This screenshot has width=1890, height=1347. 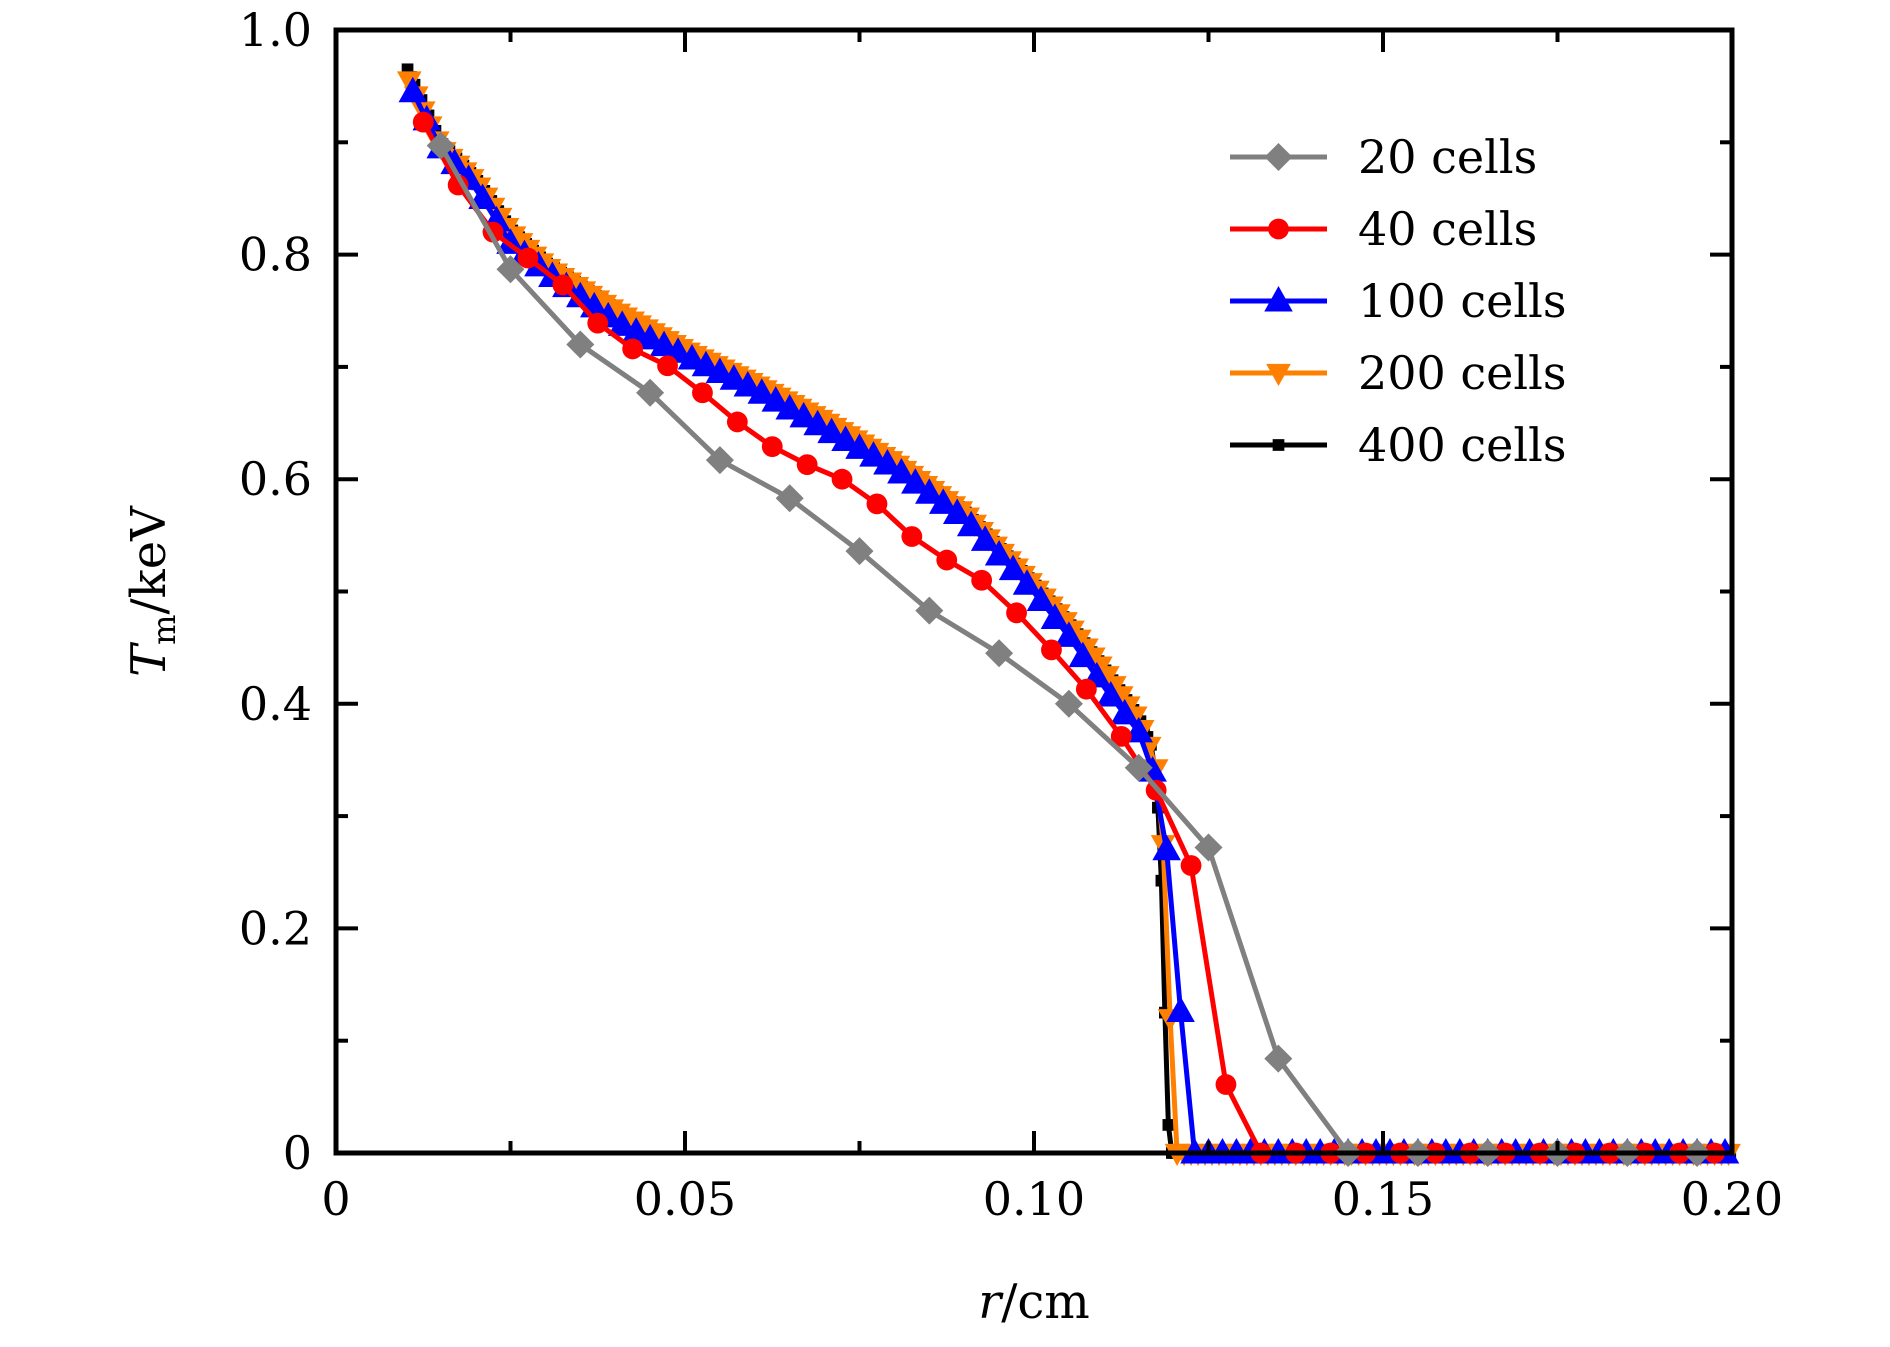 I want to click on legend-item: 40 cells, so click(x=1383, y=229).